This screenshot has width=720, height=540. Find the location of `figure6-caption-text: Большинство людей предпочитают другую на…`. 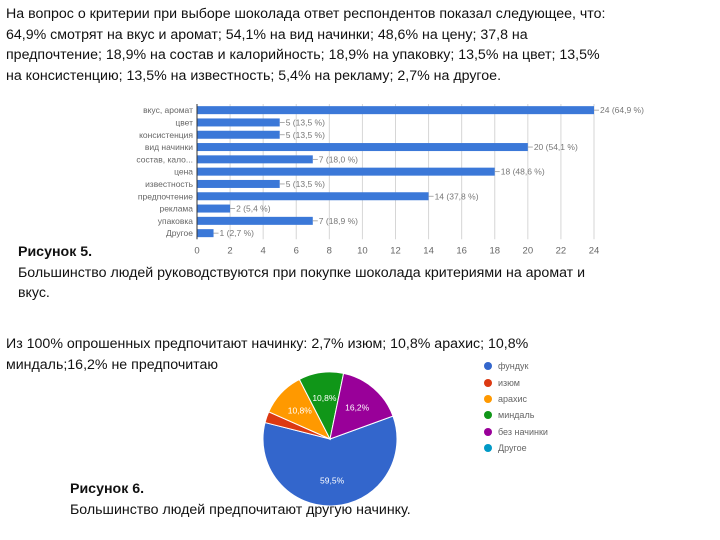

figure6-caption-text: Большинство людей предпочитают другую на… is located at coordinates (240, 509).